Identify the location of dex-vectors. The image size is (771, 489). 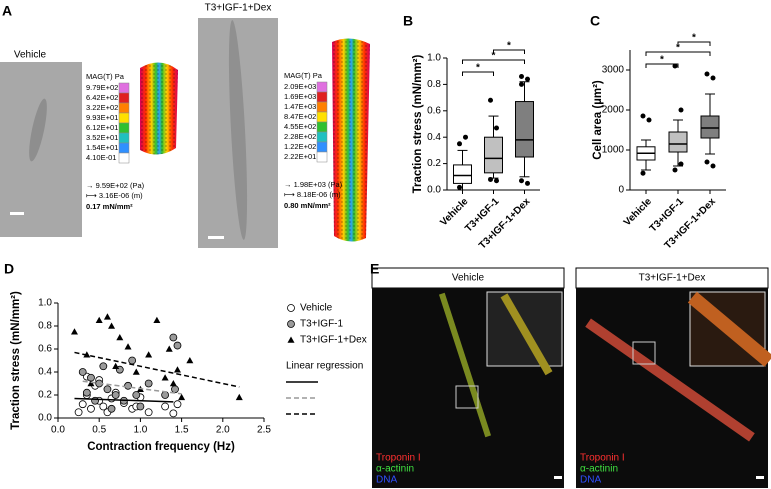
(351, 140).